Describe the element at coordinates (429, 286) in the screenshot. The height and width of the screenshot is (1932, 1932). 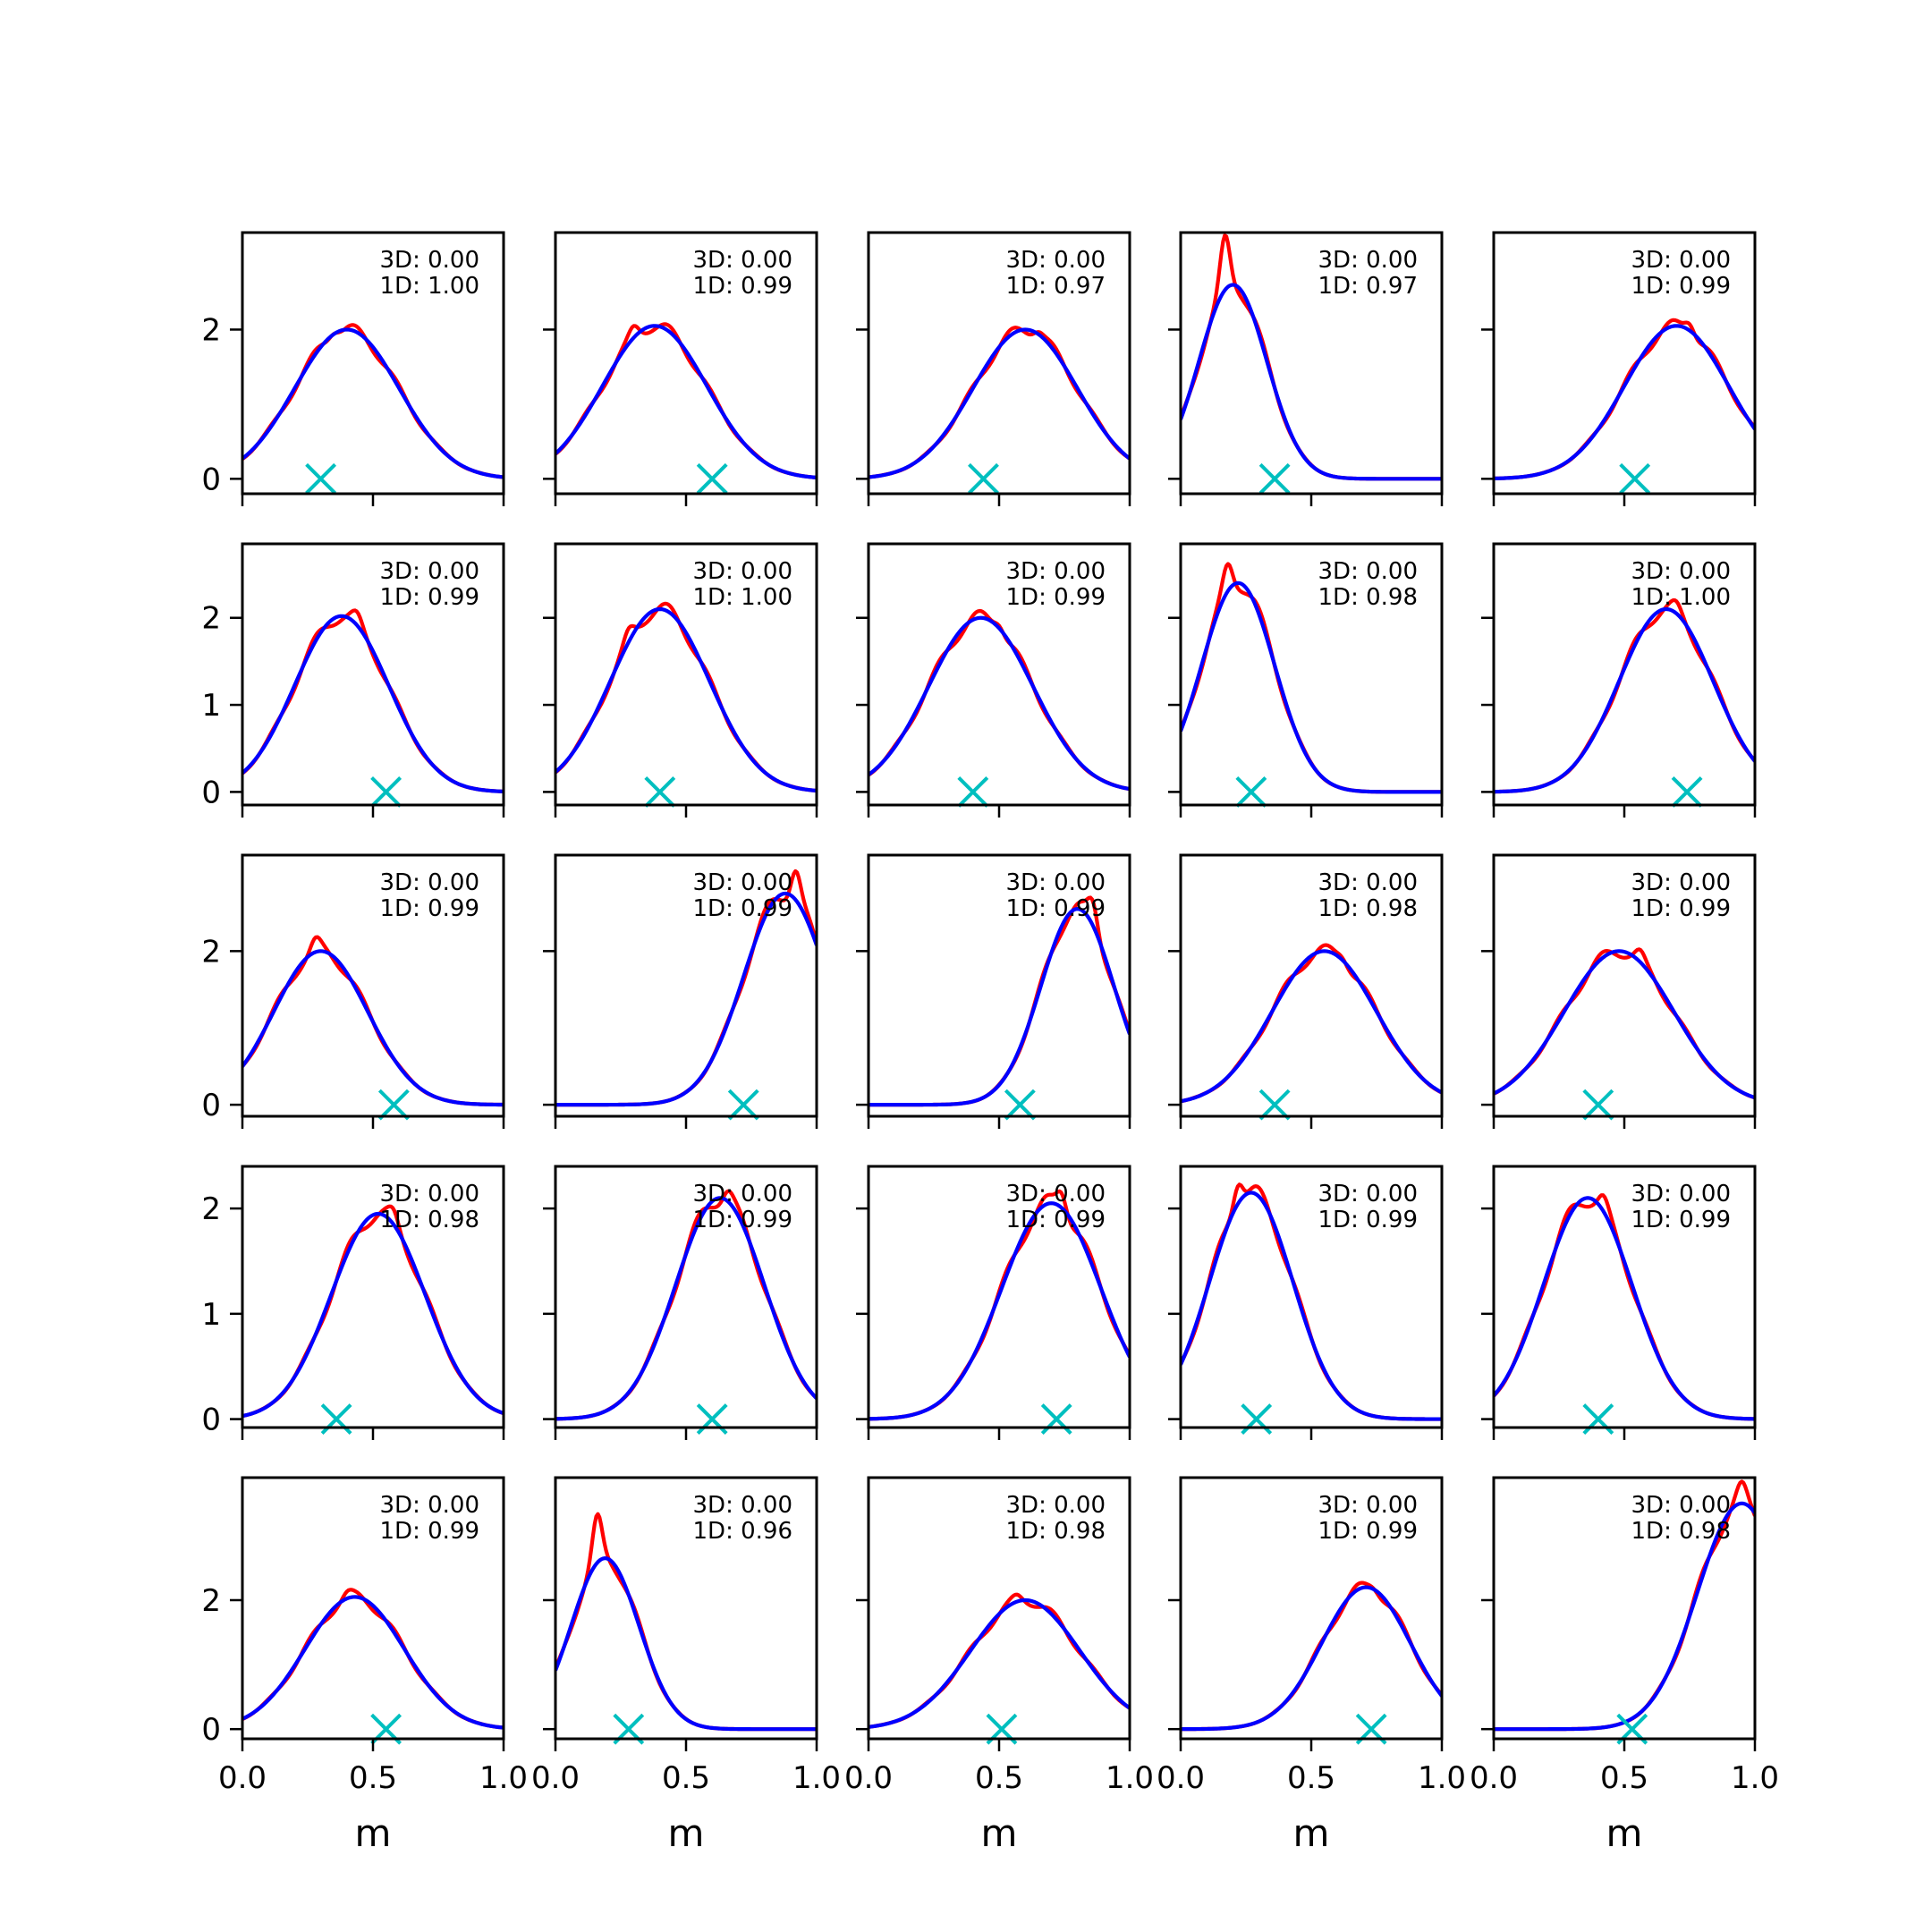
I see `annotation-1d: 1D: 1.00` at that location.